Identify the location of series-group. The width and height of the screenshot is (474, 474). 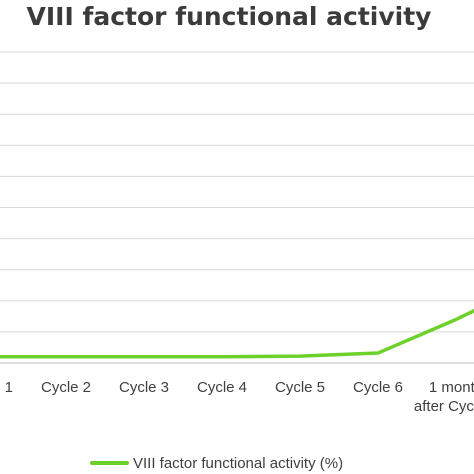
(237, 333).